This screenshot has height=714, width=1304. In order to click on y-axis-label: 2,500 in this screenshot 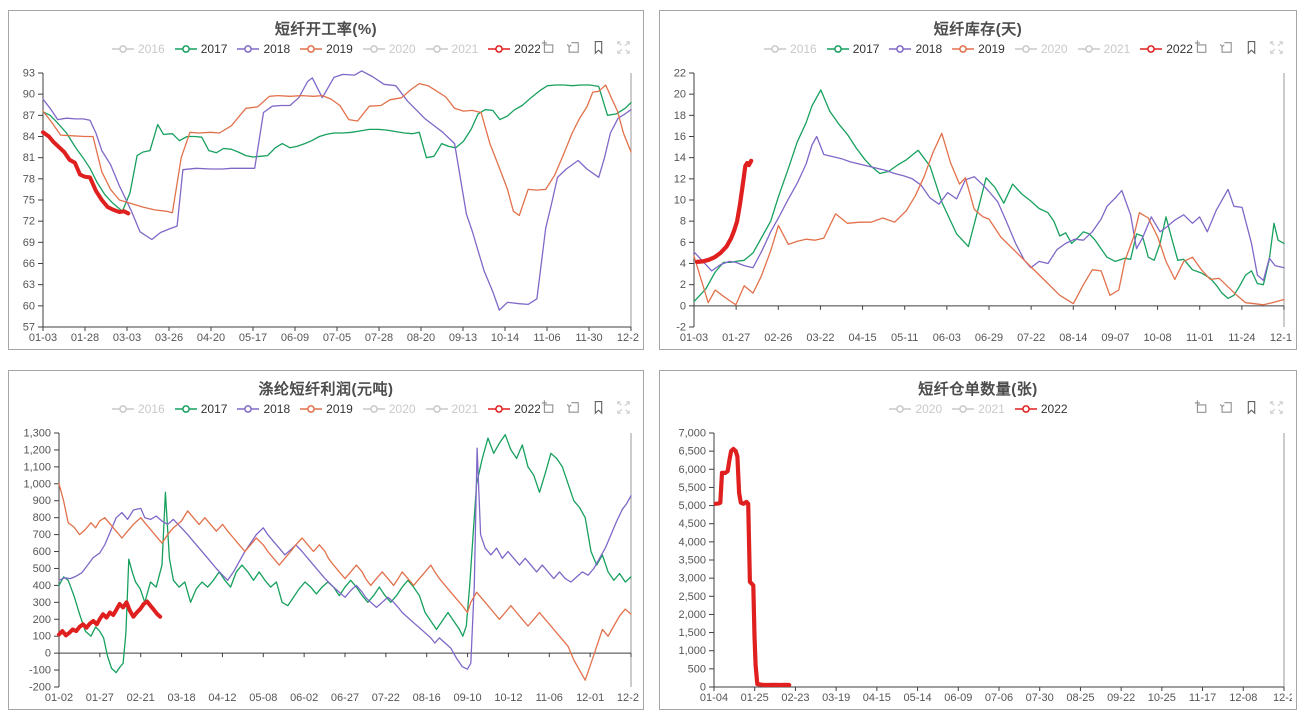, I will do `click(692, 597)`.